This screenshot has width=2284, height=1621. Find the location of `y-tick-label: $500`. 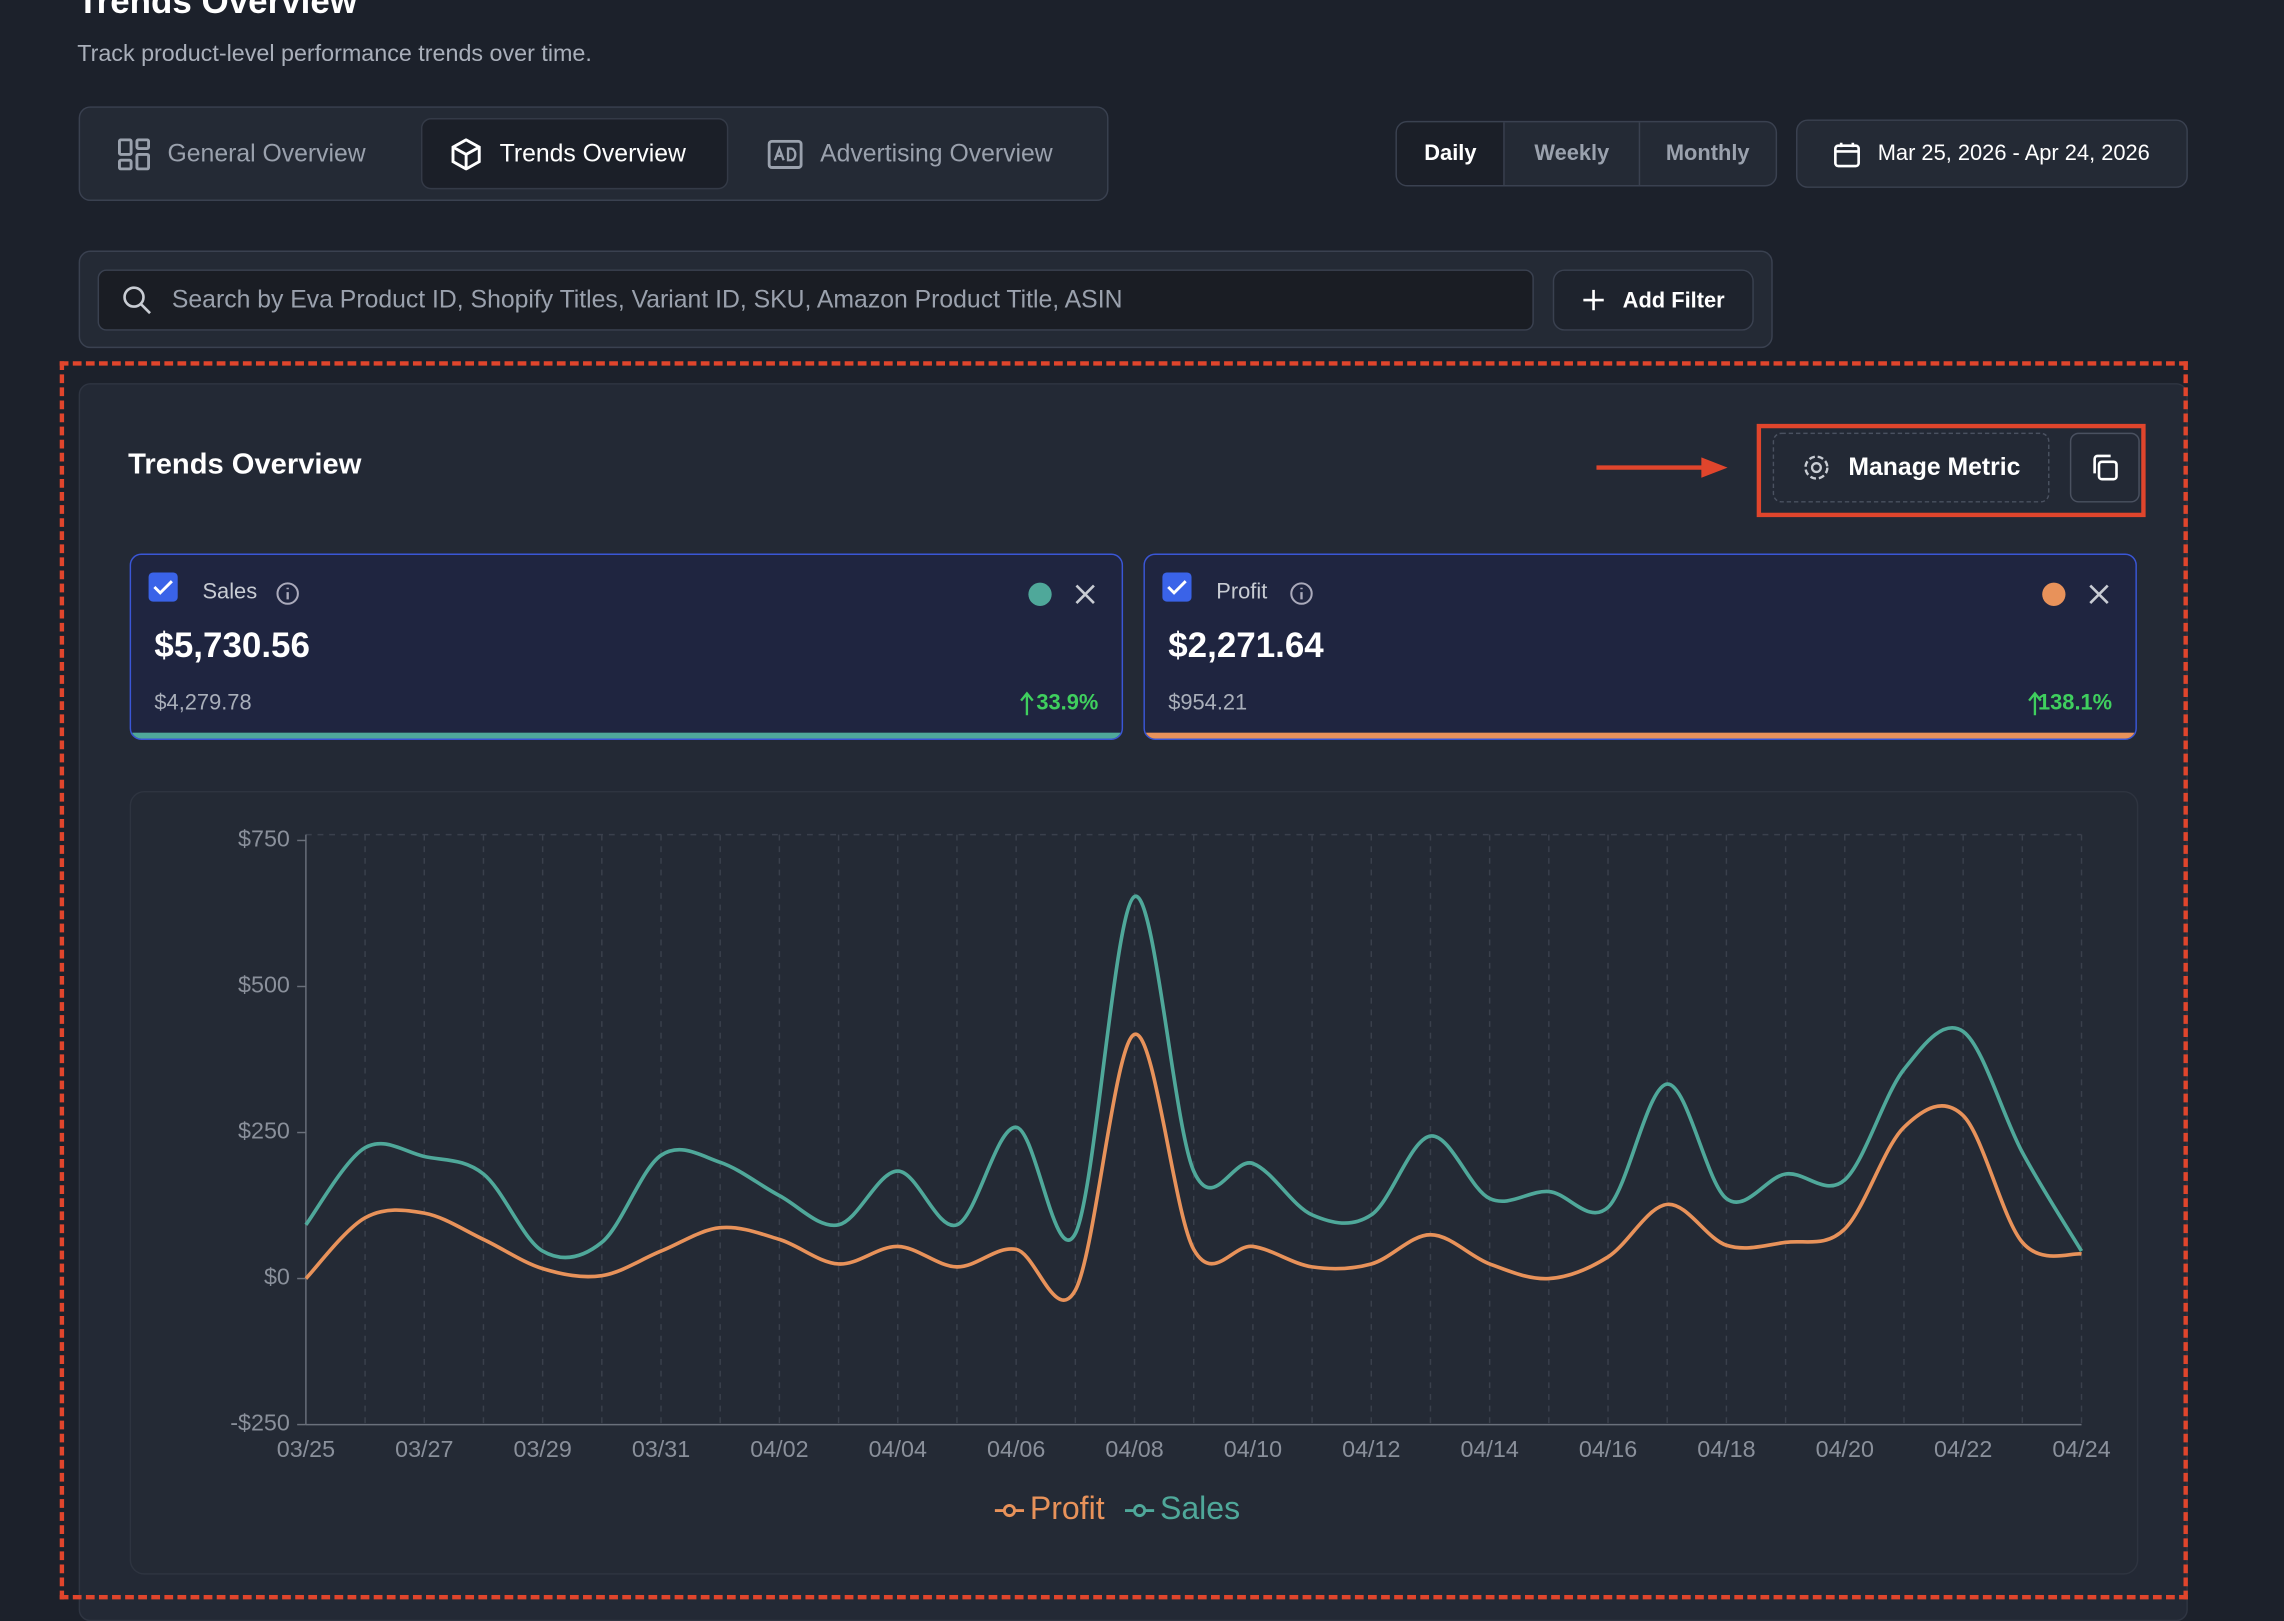

y-tick-label: $500 is located at coordinates (264, 985).